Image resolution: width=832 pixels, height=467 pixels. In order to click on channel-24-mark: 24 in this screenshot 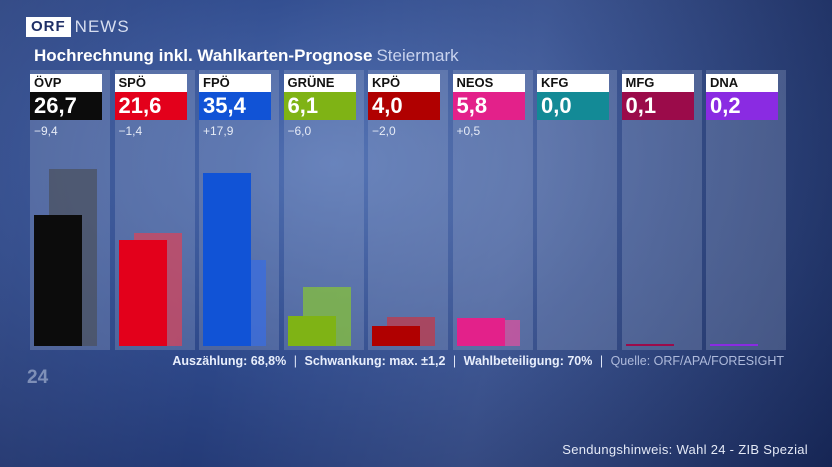, I will do `click(38, 377)`.